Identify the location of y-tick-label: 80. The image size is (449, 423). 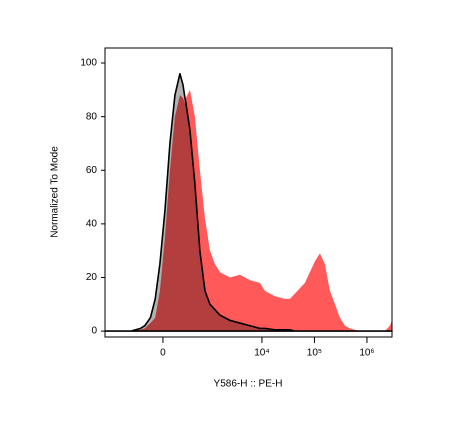
(92, 116).